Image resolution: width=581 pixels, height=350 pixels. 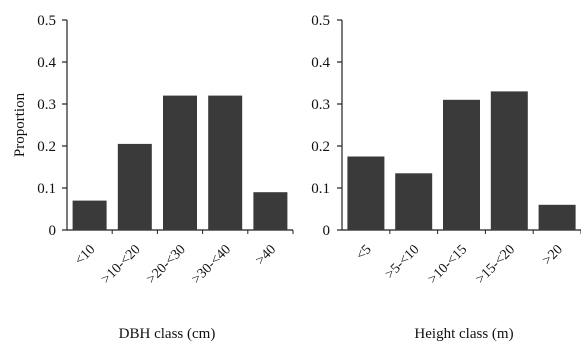 I want to click on x-category-label: >10-<20, so click(x=121, y=264).